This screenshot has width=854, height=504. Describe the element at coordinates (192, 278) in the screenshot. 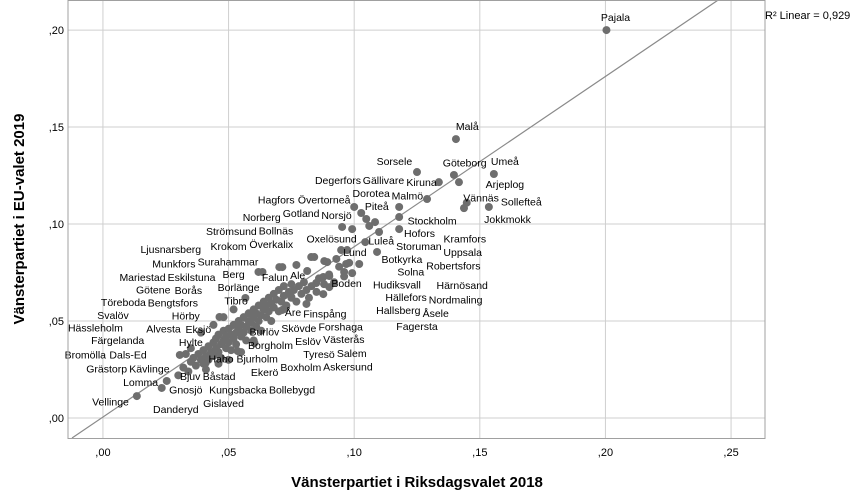

I see `point-label: Eskilstuna` at that location.